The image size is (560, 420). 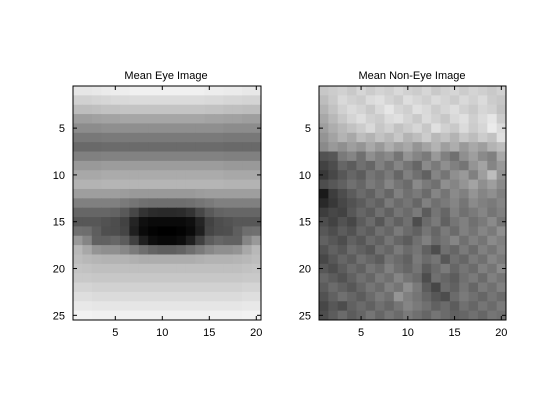 I want to click on y-tick-label: 15, so click(x=305, y=223).